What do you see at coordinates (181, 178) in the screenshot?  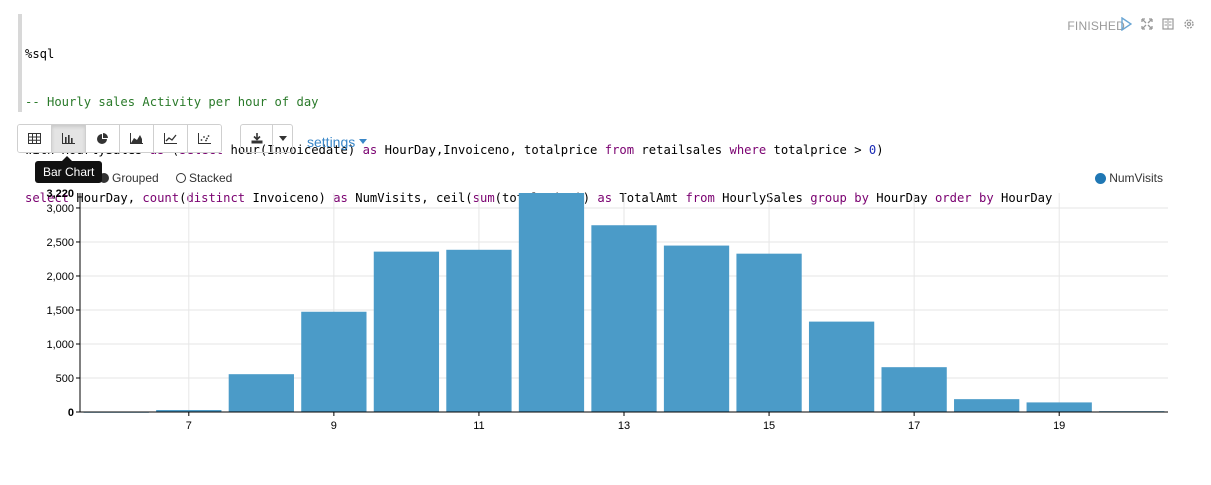 I see `stacked-radio` at bounding box center [181, 178].